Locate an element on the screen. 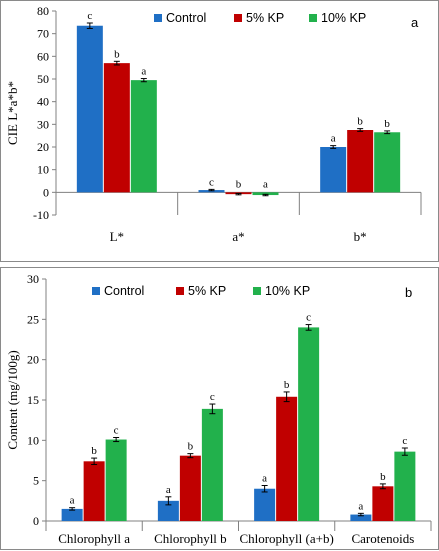 The width and height of the screenshot is (439, 551). y-axis-title: CIE L*a*b* is located at coordinates (12, 113).